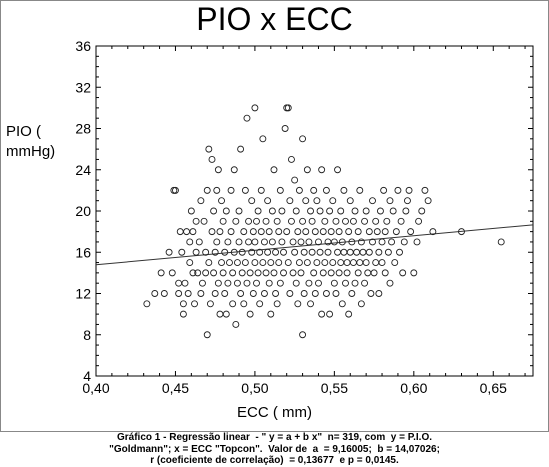 The image size is (549, 467). What do you see at coordinates (274, 19) in the screenshot?
I see `chart-title: PIO x ECC` at bounding box center [274, 19].